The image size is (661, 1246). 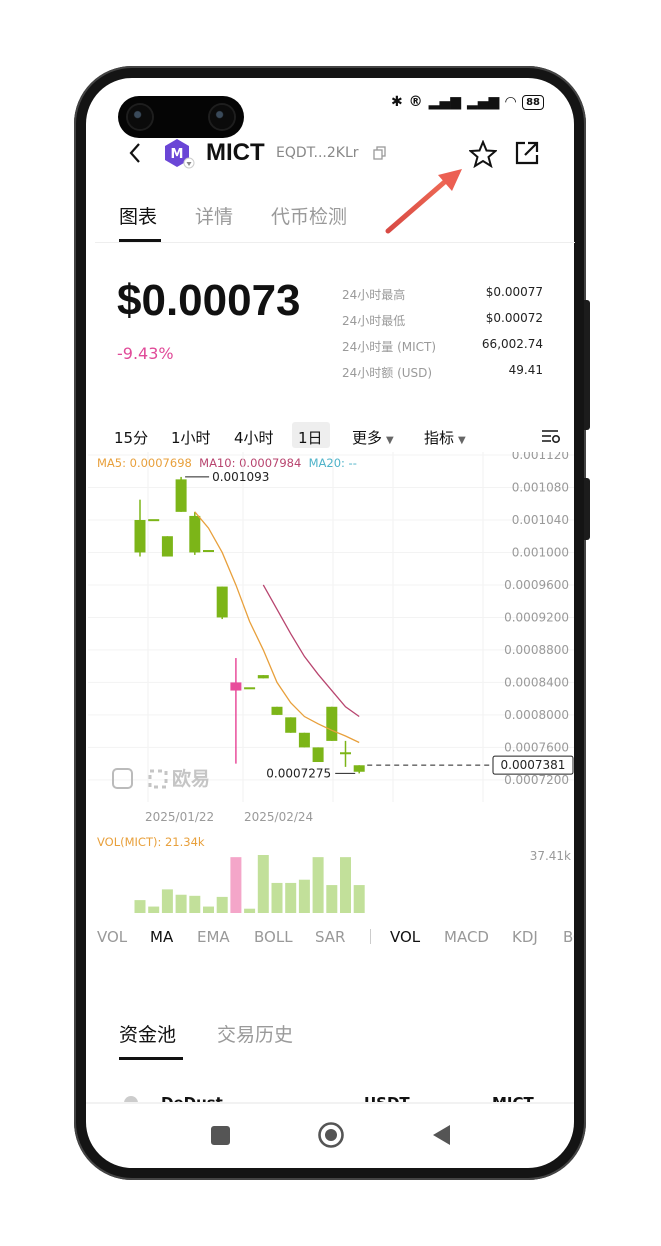 I want to click on tab-token-check: 代币检测, so click(x=309, y=217).